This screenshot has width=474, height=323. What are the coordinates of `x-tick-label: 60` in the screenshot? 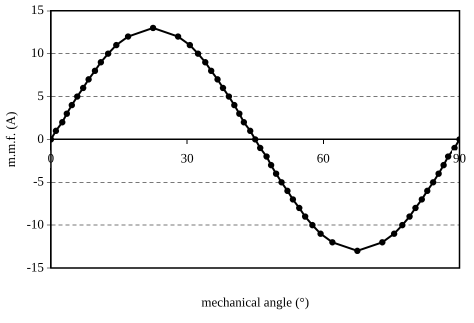 It's located at (323, 158).